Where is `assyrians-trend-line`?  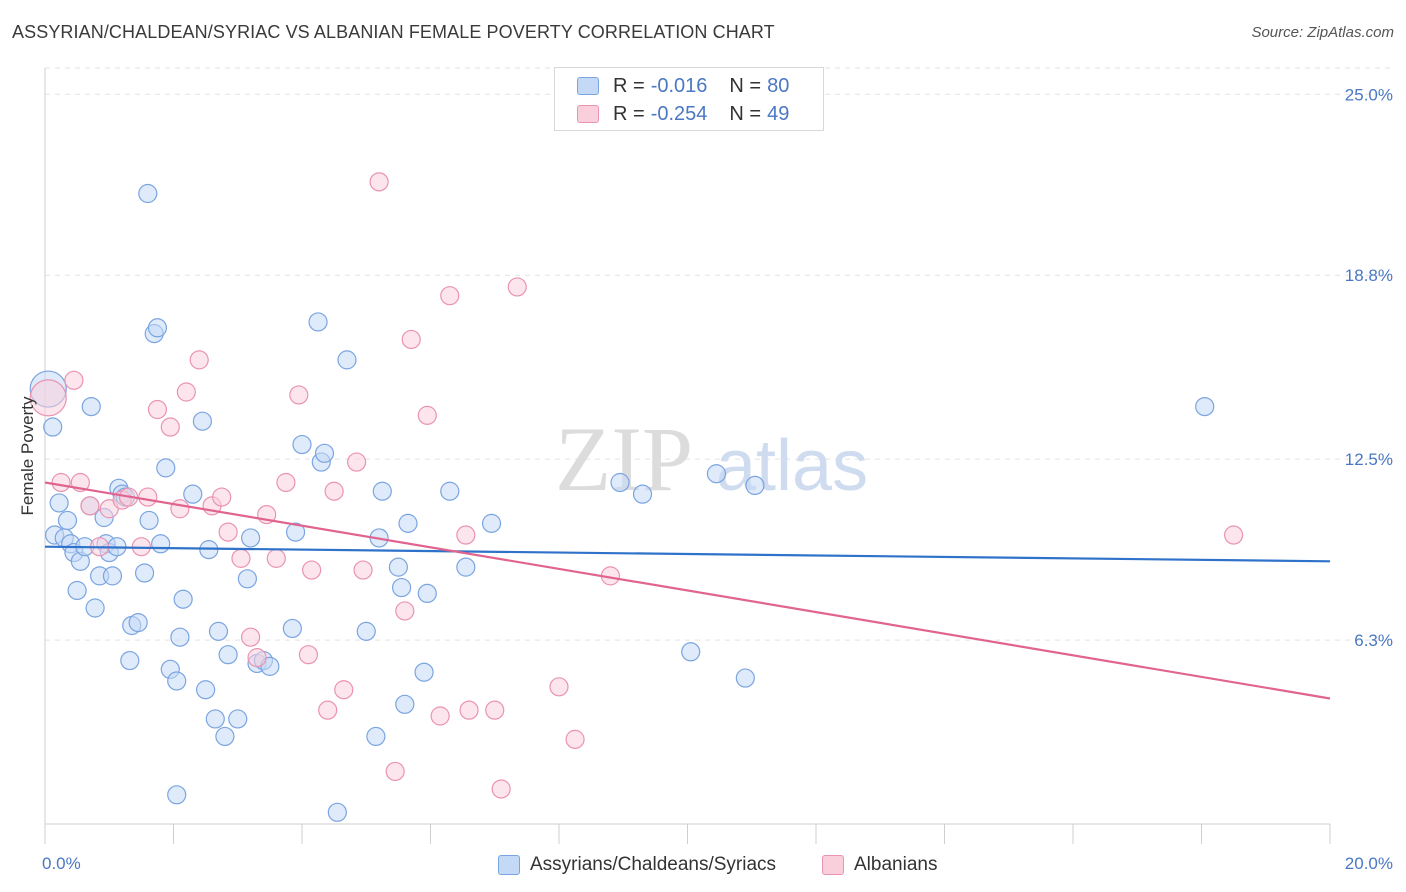
assyrians-trend-line is located at coordinates (687, 554).